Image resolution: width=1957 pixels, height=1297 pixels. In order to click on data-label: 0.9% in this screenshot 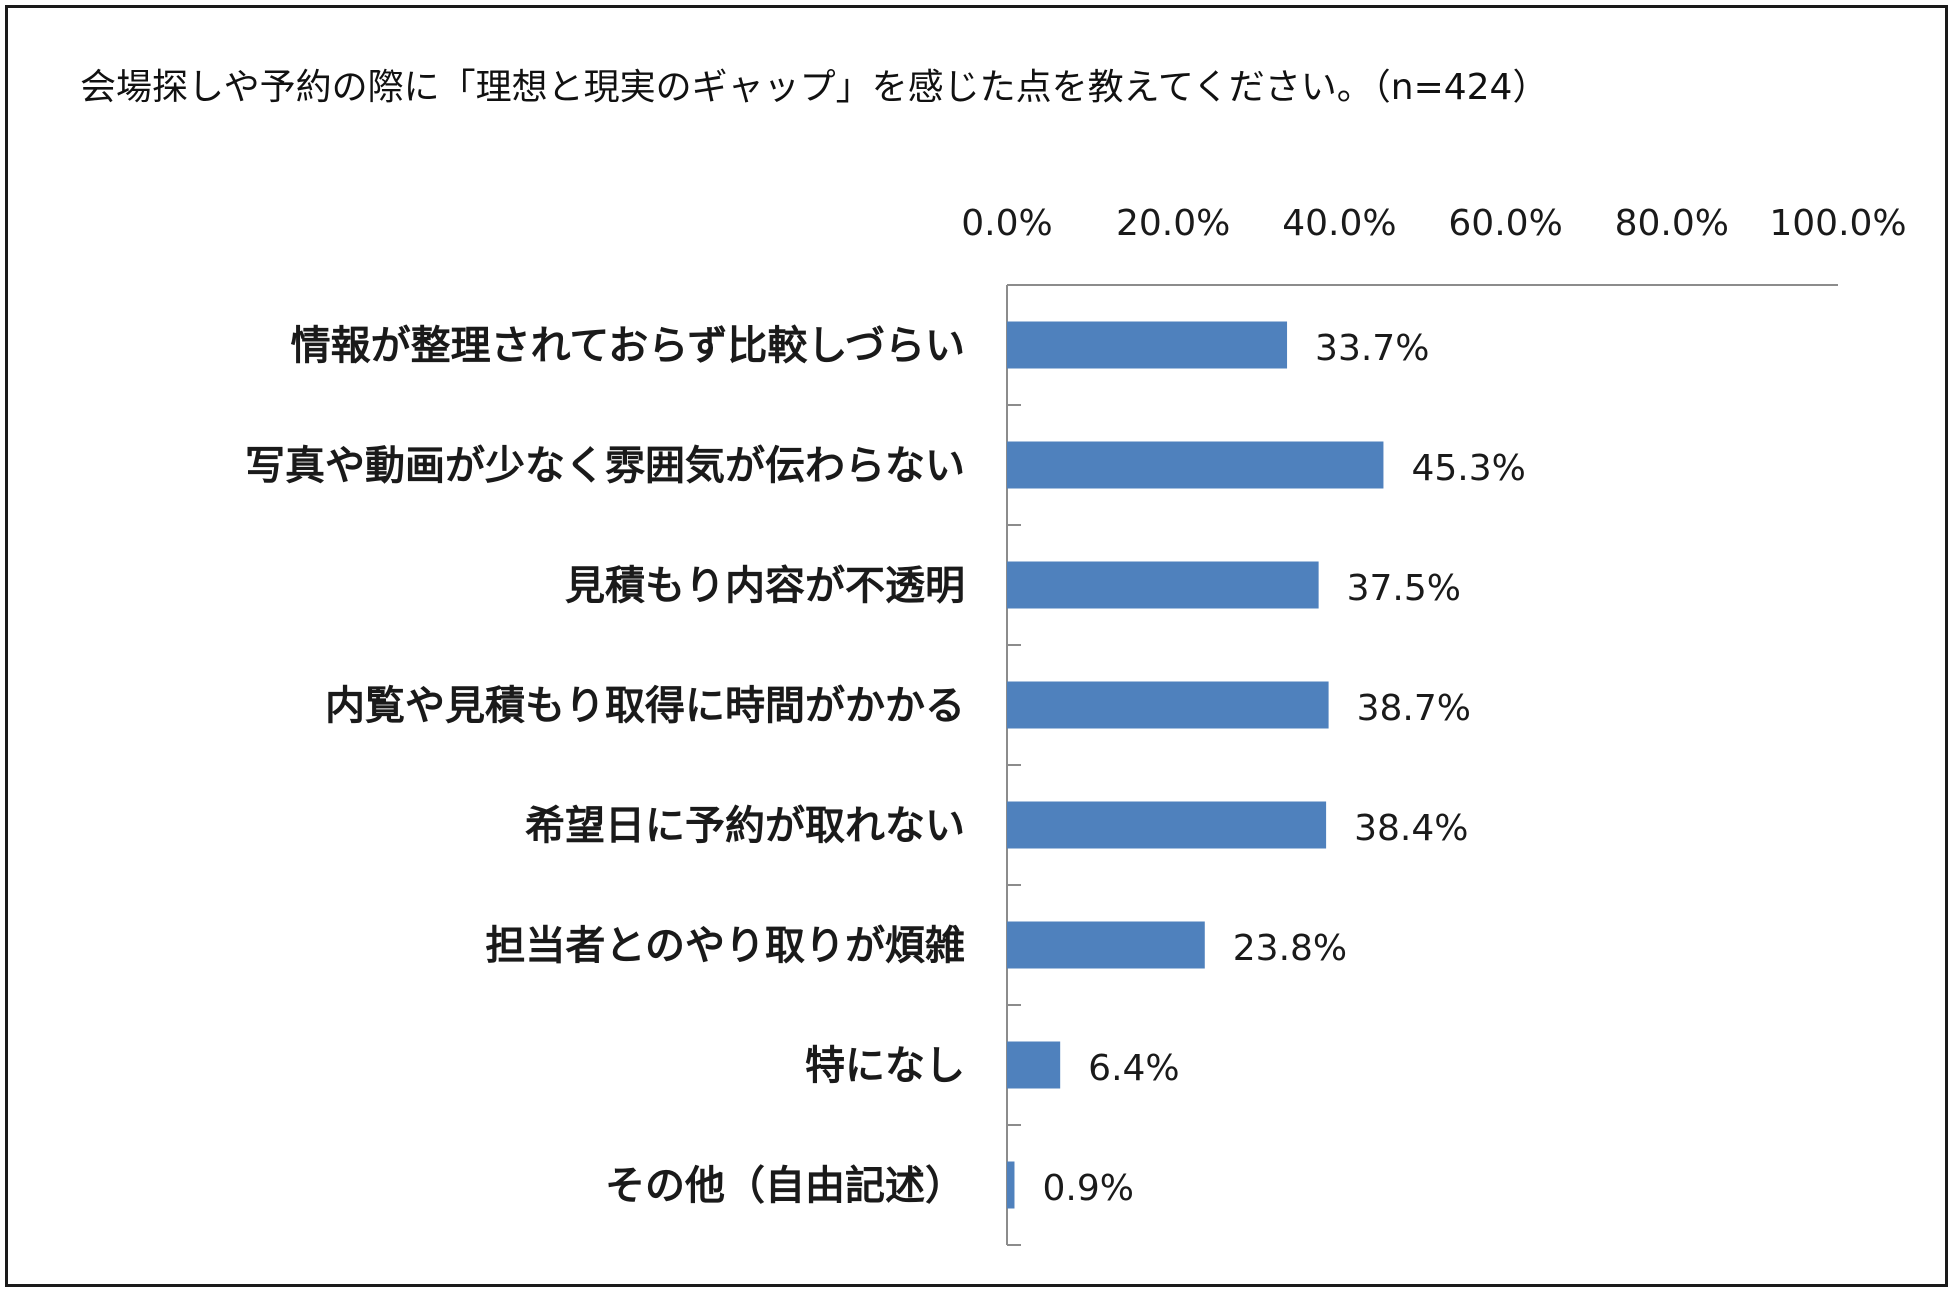, I will do `click(1087, 1188)`.